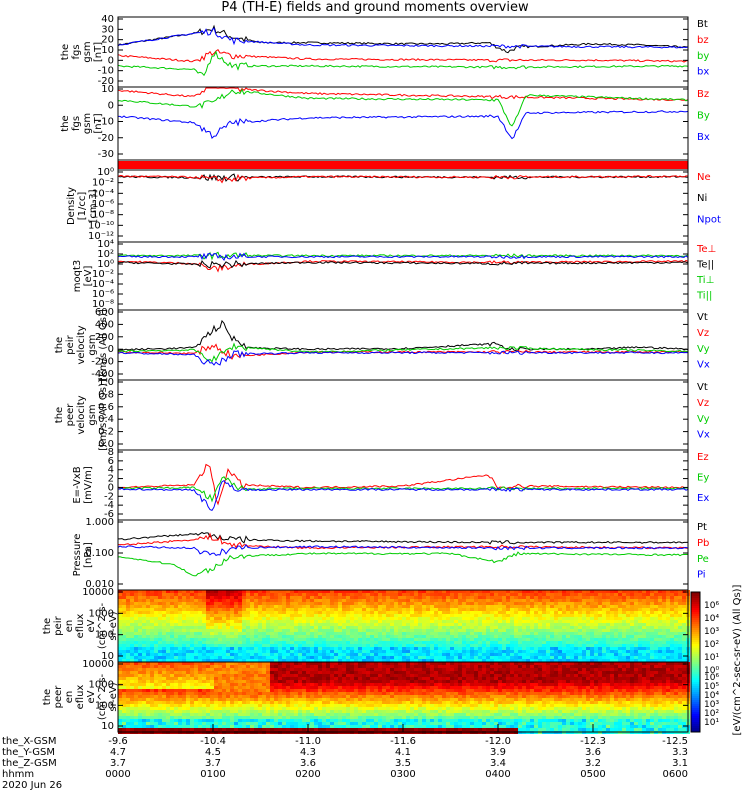 The image size is (750, 800). What do you see at coordinates (91, 625) in the screenshot?
I see `axis-label-line: eV` at bounding box center [91, 625].